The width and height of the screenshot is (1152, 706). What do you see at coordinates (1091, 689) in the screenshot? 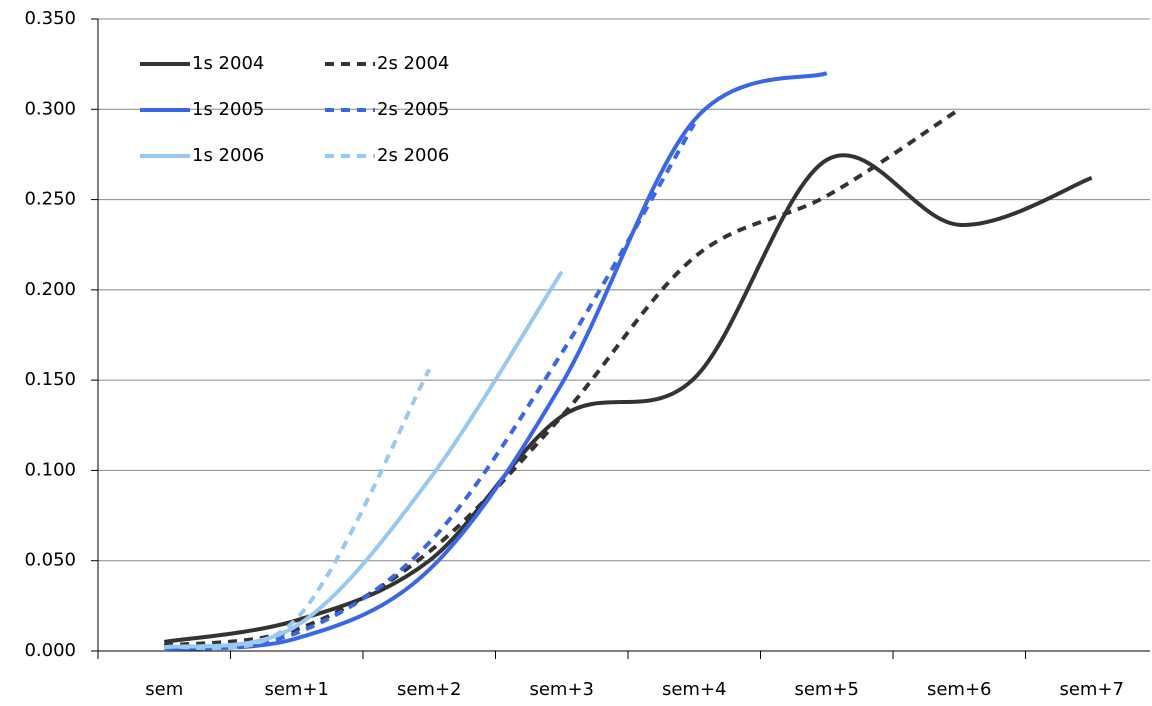
I see `x-tick-label: sem+7` at bounding box center [1091, 689].